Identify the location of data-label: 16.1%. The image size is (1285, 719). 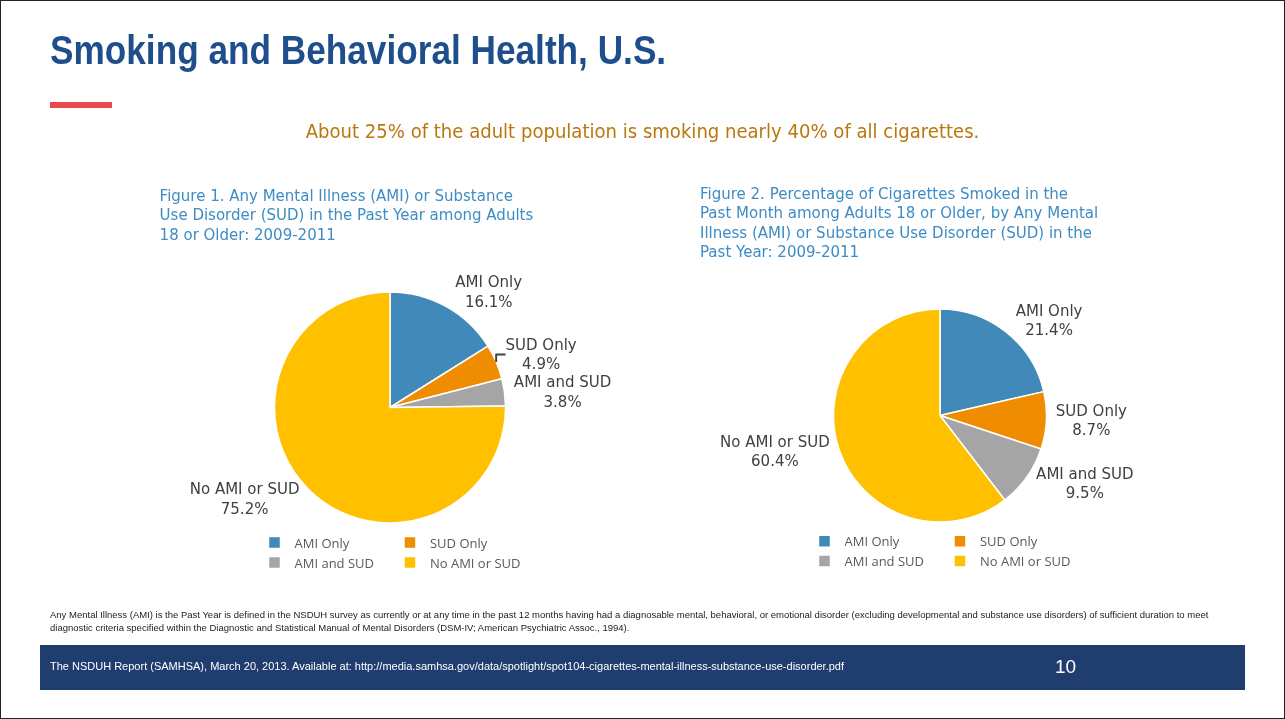
(488, 301).